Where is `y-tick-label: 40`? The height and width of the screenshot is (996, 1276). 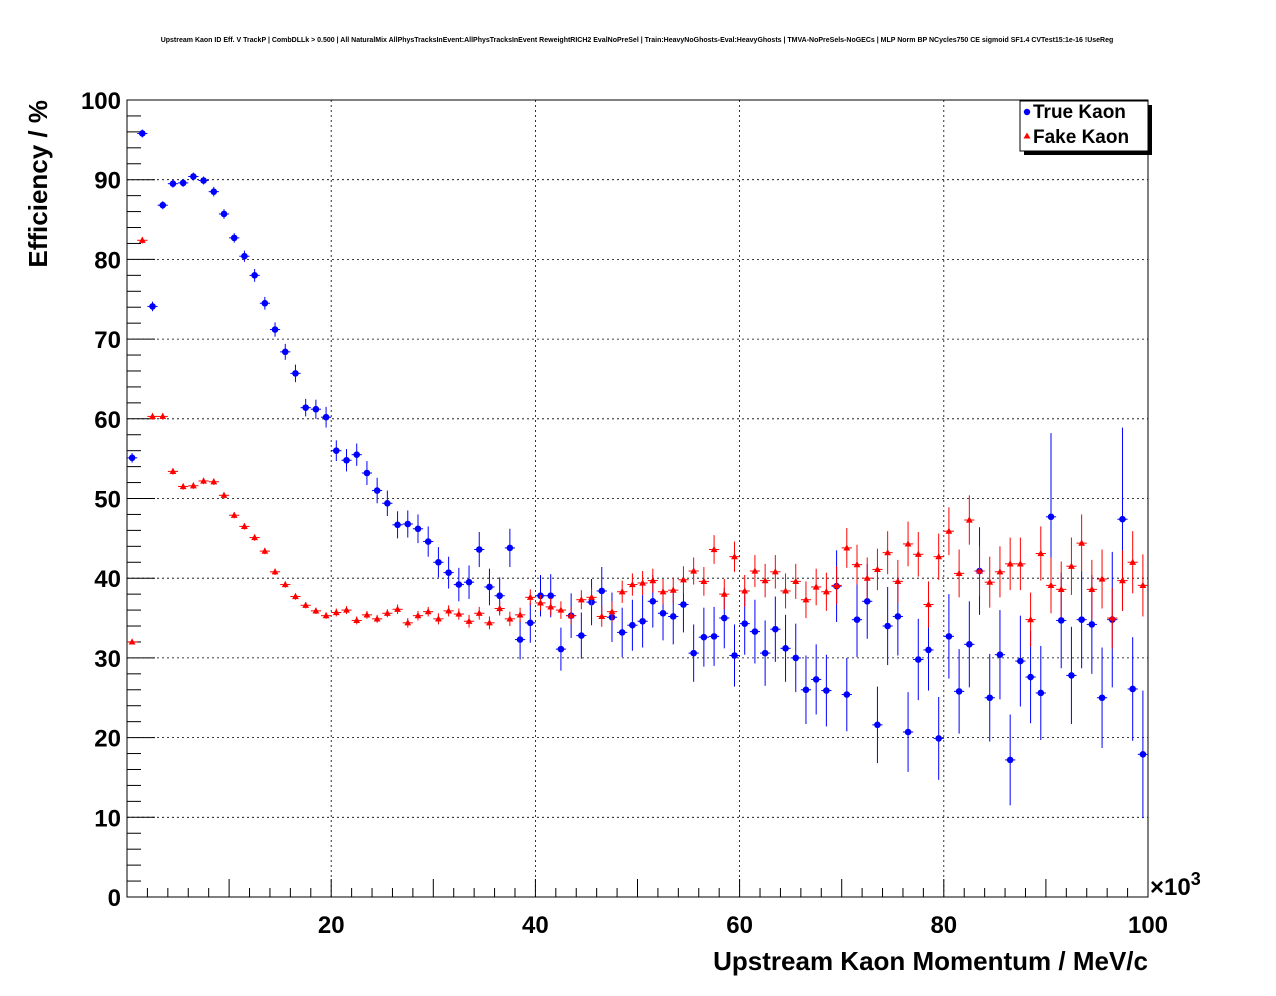 y-tick-label: 40 is located at coordinates (107, 579).